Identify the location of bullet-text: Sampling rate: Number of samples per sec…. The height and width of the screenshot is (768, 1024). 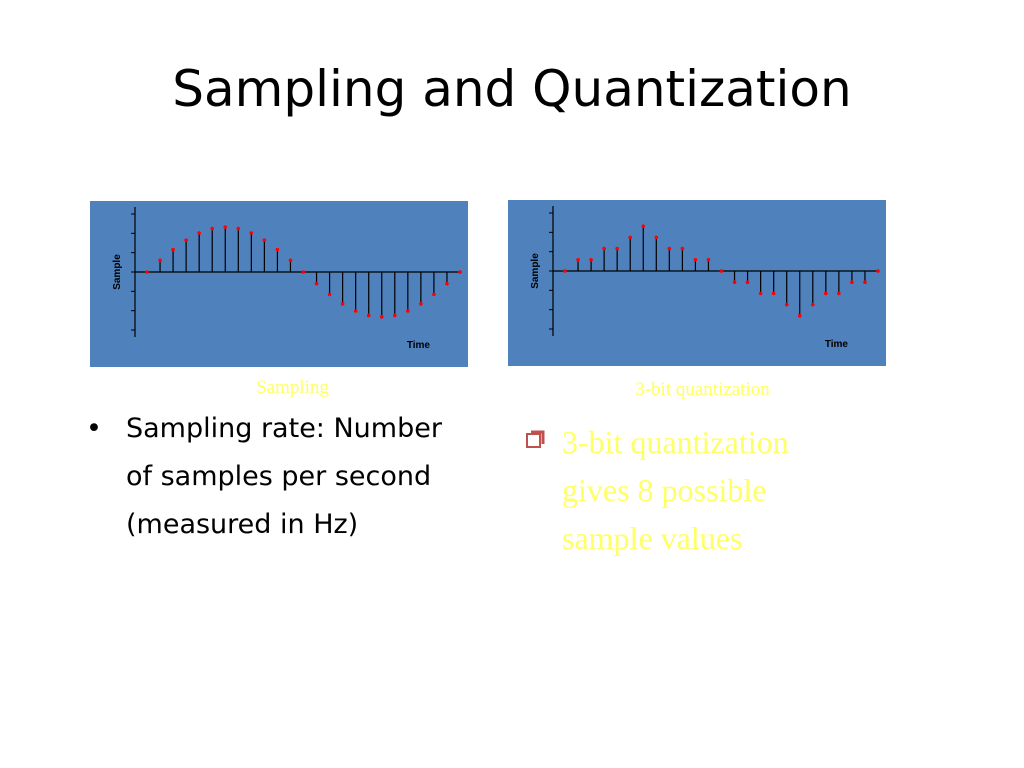
(284, 476).